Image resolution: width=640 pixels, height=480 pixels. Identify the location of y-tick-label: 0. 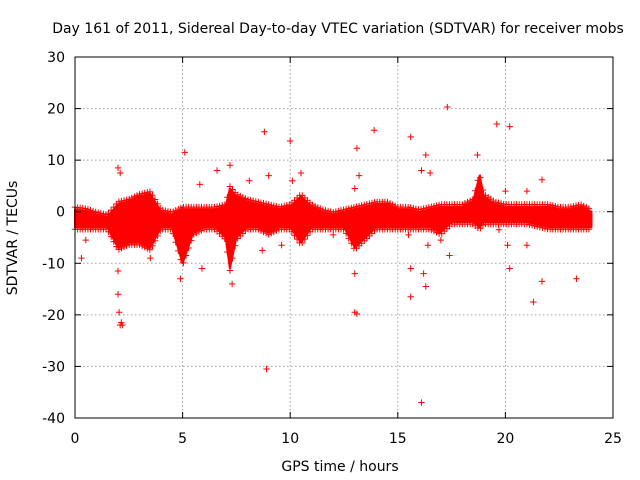
(60, 213).